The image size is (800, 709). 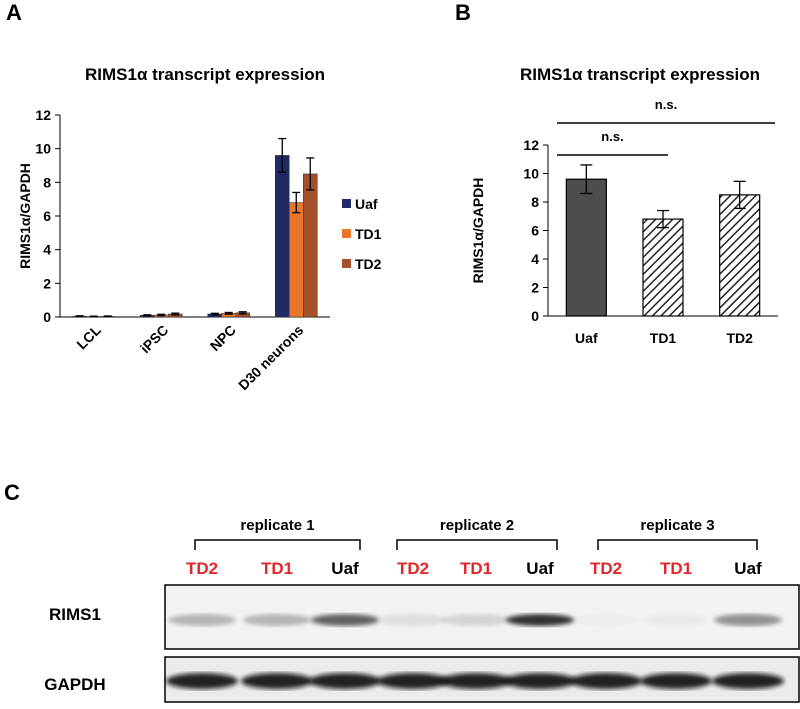 What do you see at coordinates (74, 684) in the screenshot?
I see `row-label: GAPDH` at bounding box center [74, 684].